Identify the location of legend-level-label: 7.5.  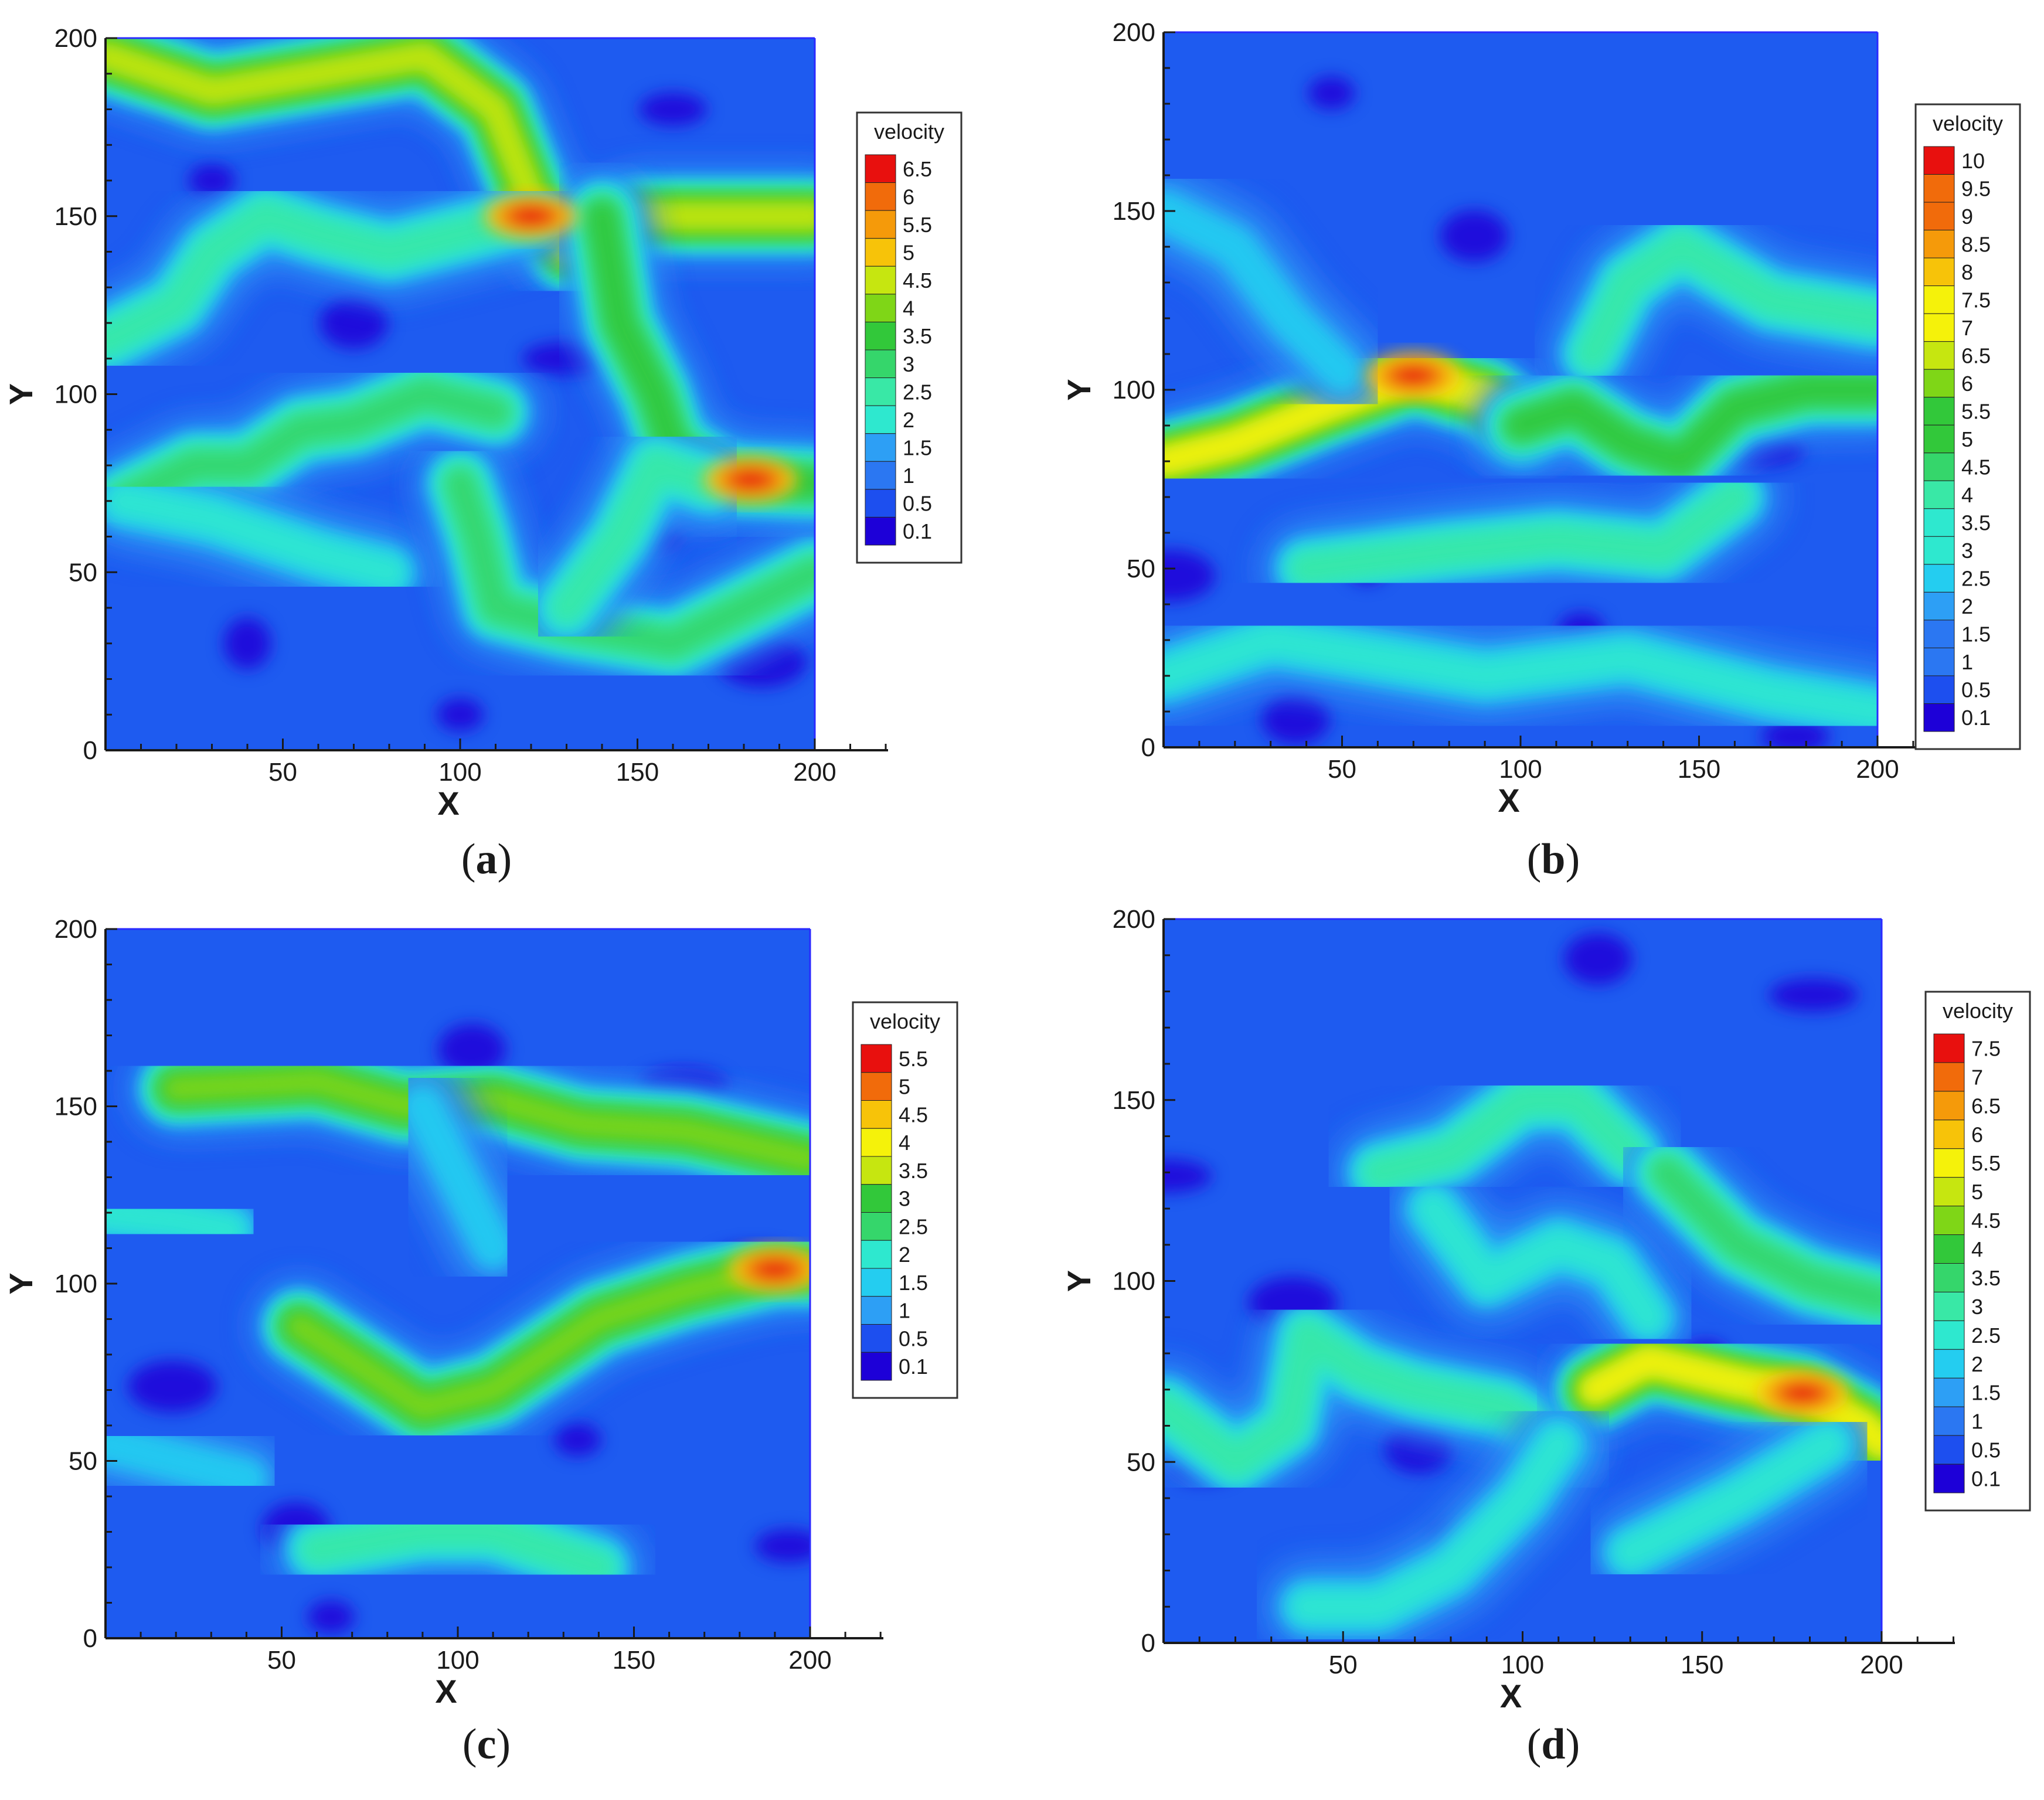
(1986, 1048).